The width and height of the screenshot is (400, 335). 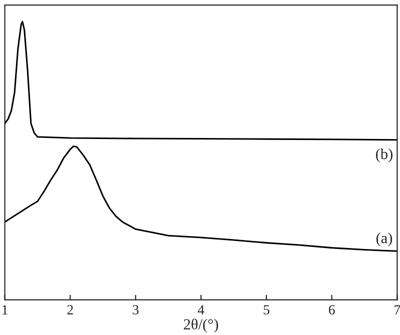 What do you see at coordinates (397, 309) in the screenshot?
I see `x-tick-label: 7` at bounding box center [397, 309].